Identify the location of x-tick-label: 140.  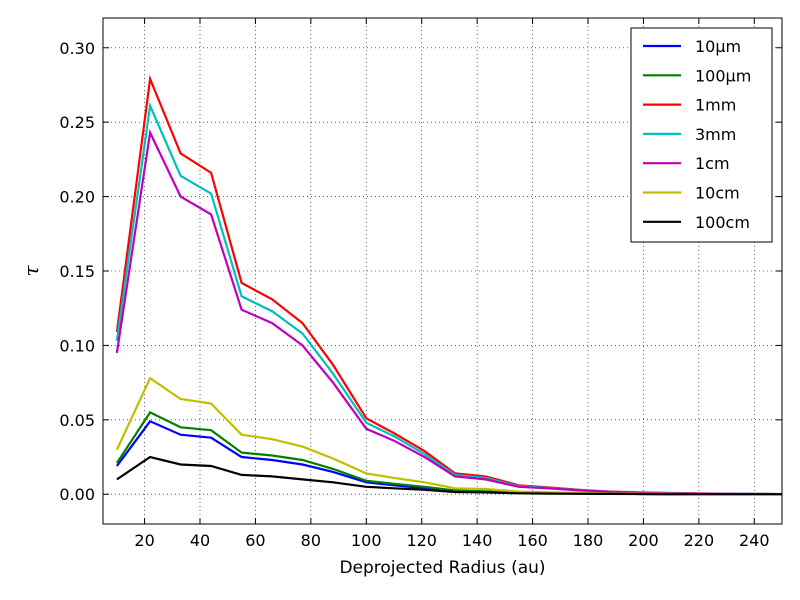
(477, 540).